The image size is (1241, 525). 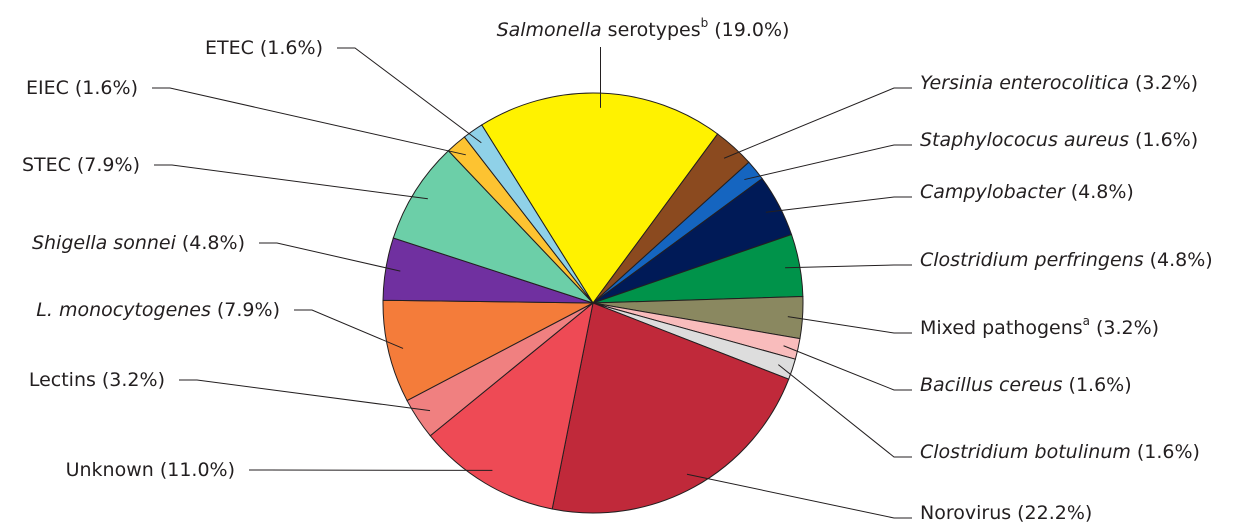 I want to click on slice-label: ETEC (1.6%), so click(x=264, y=48).